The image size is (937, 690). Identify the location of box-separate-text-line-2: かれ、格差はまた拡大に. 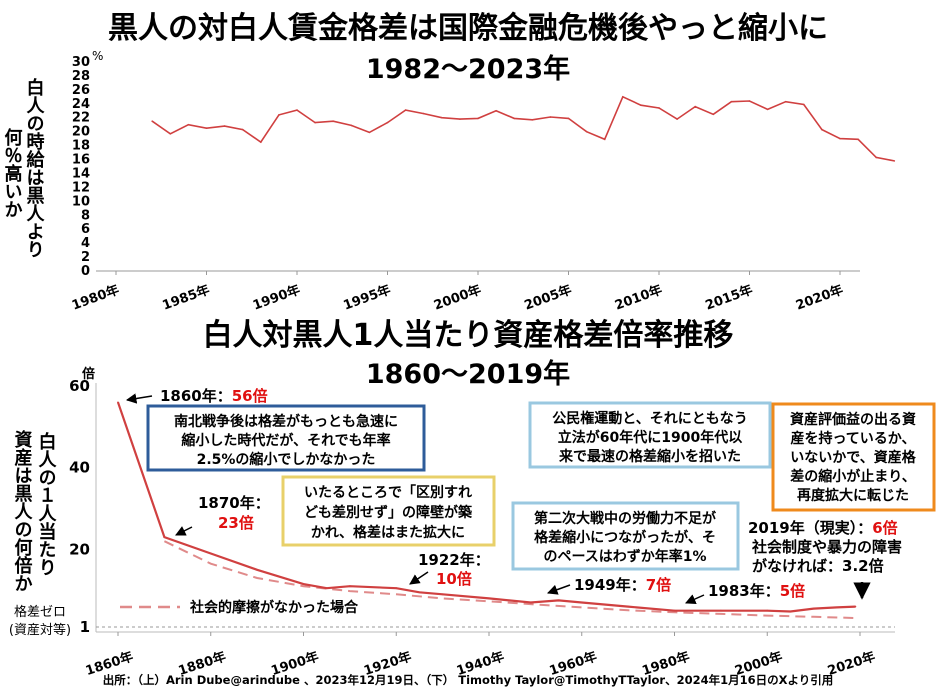
(388, 532).